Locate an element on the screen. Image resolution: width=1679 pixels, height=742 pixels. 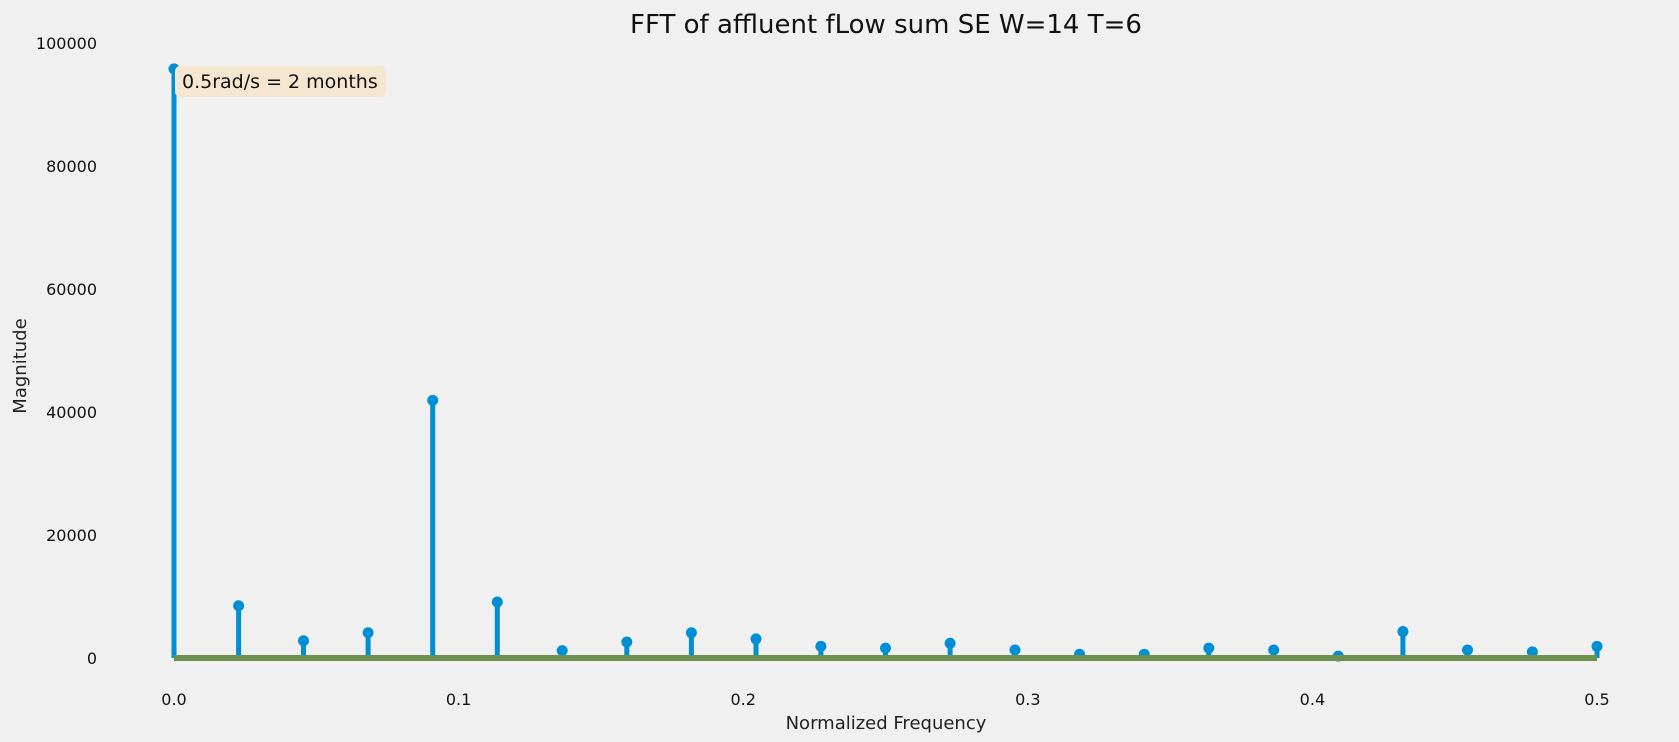
x-tick-label: 0.5 is located at coordinates (1596, 699).